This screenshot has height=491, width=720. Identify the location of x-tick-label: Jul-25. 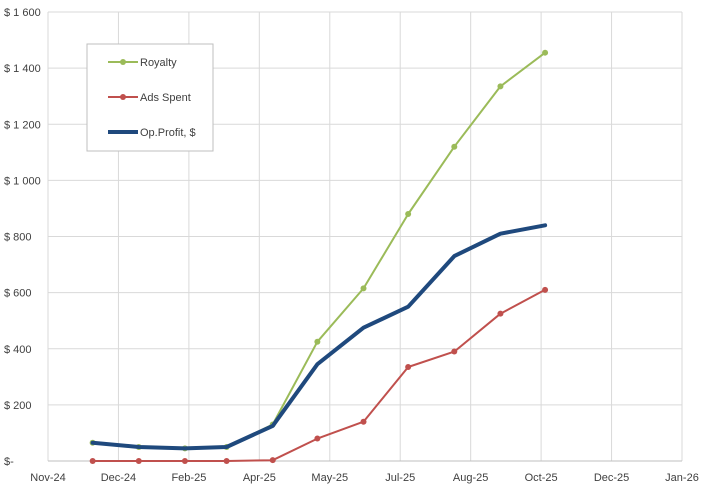
(400, 478).